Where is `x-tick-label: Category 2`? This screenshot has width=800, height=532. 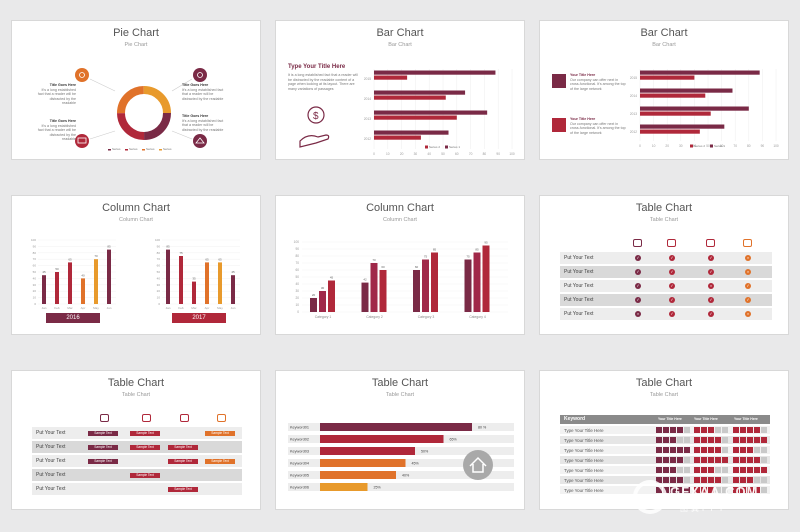 x-tick-label: Category 2 is located at coordinates (374, 317).